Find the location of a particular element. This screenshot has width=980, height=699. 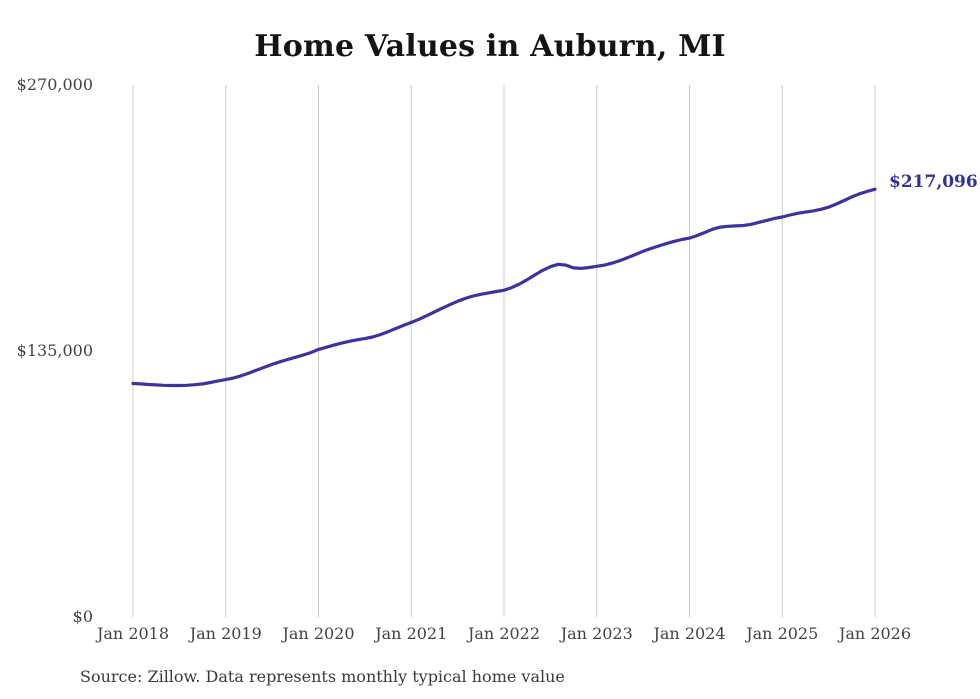

x-axis-tick-label: Jan 2019 is located at coordinates (225, 633).